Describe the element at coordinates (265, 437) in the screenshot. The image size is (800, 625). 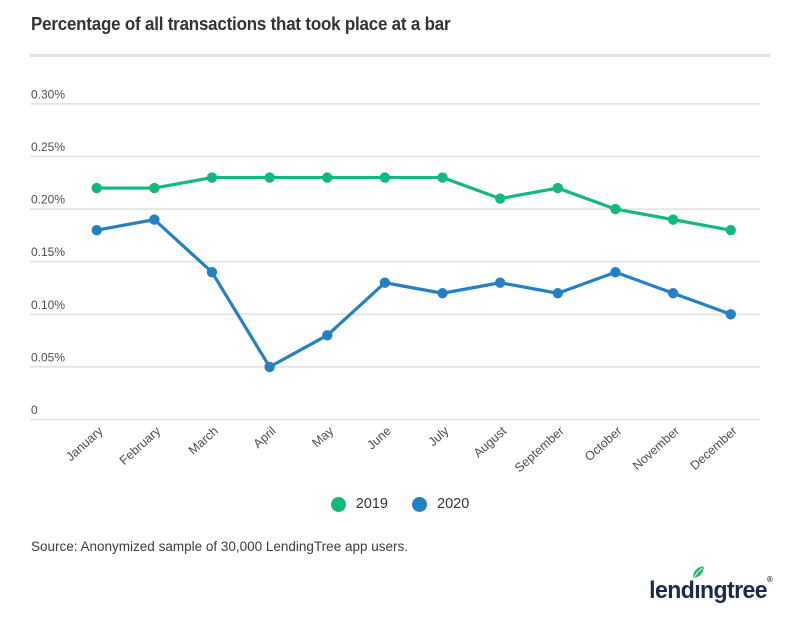
I see `x-tick-label: April` at that location.